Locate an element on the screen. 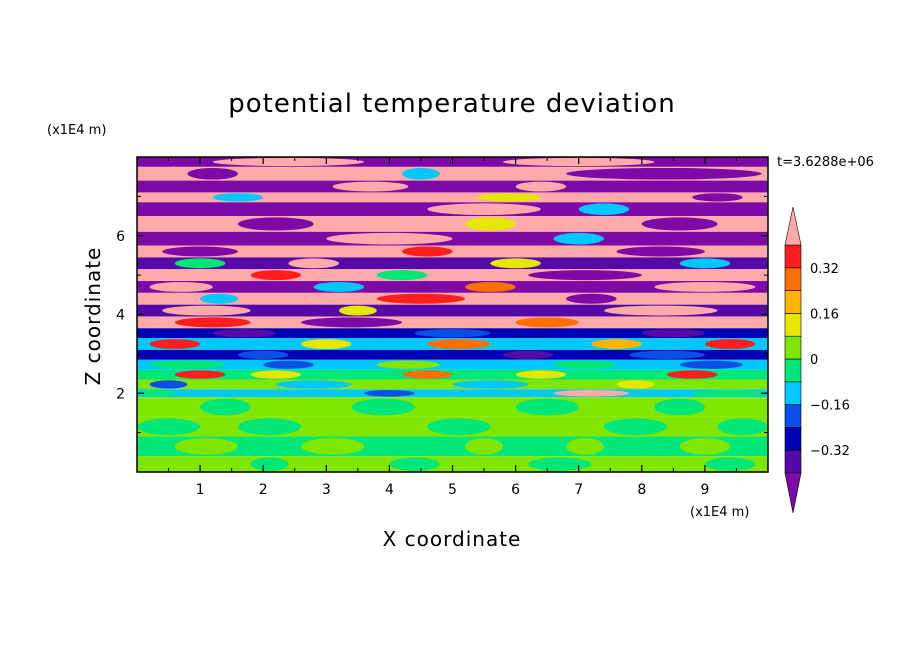 This screenshot has width=904, height=654. y-tick-label: 4 is located at coordinates (120, 316).